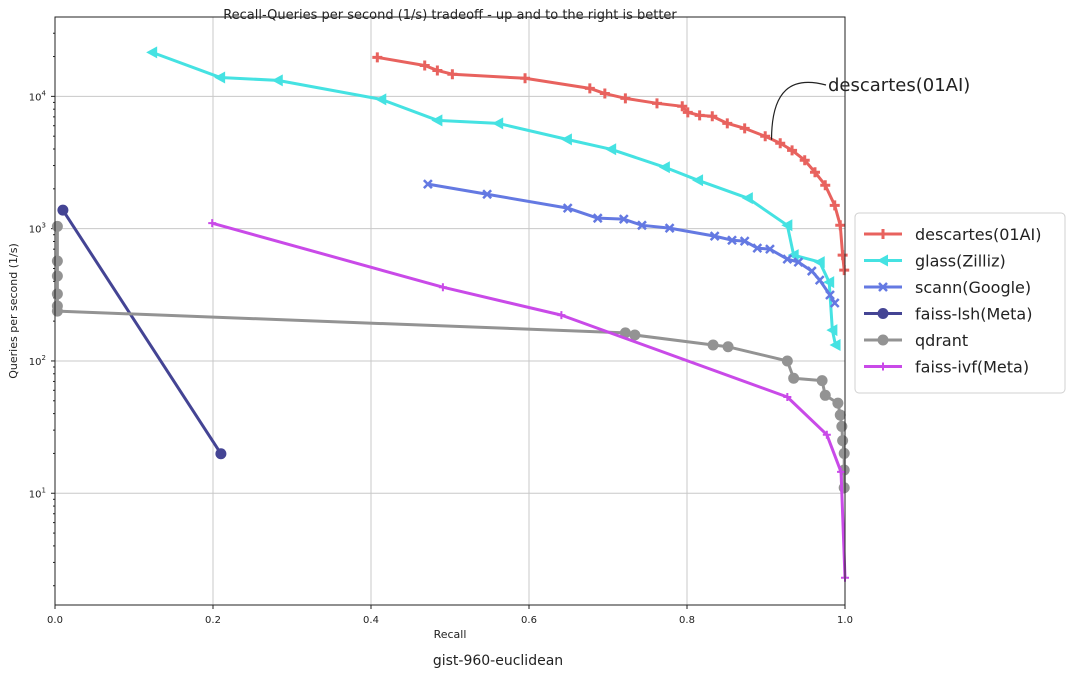  I want to click on legend-label: scann(Google), so click(973, 287).